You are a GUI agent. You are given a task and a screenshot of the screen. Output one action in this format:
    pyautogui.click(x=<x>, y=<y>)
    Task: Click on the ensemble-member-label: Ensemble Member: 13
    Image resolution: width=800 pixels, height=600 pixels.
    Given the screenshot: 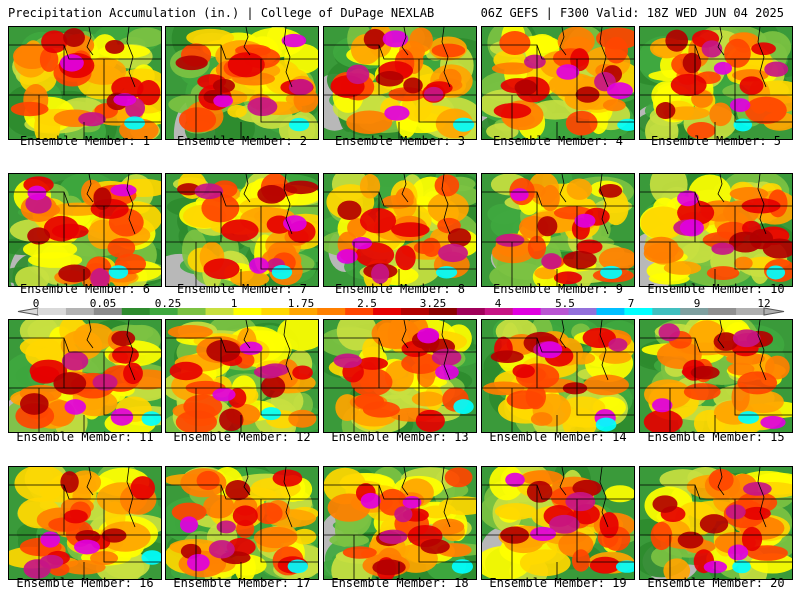 What is the action you would take?
    pyautogui.click(x=400, y=437)
    